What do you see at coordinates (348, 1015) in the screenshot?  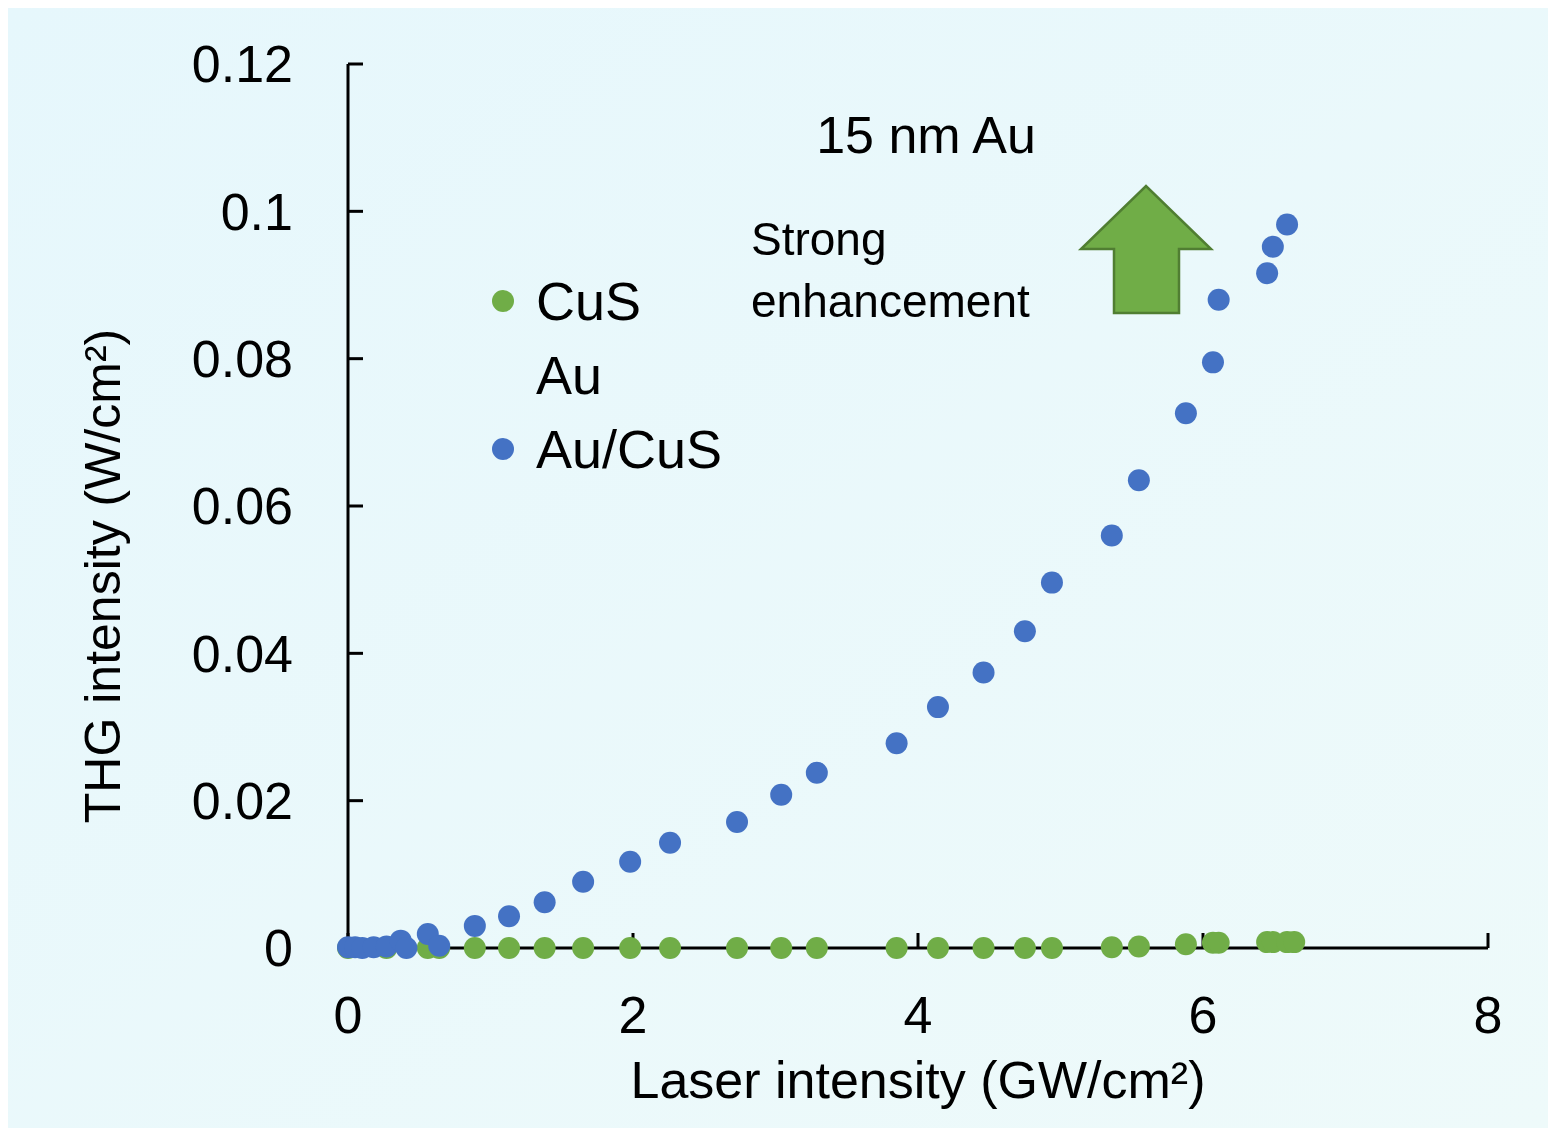 I see `x-tick-label: 0` at bounding box center [348, 1015].